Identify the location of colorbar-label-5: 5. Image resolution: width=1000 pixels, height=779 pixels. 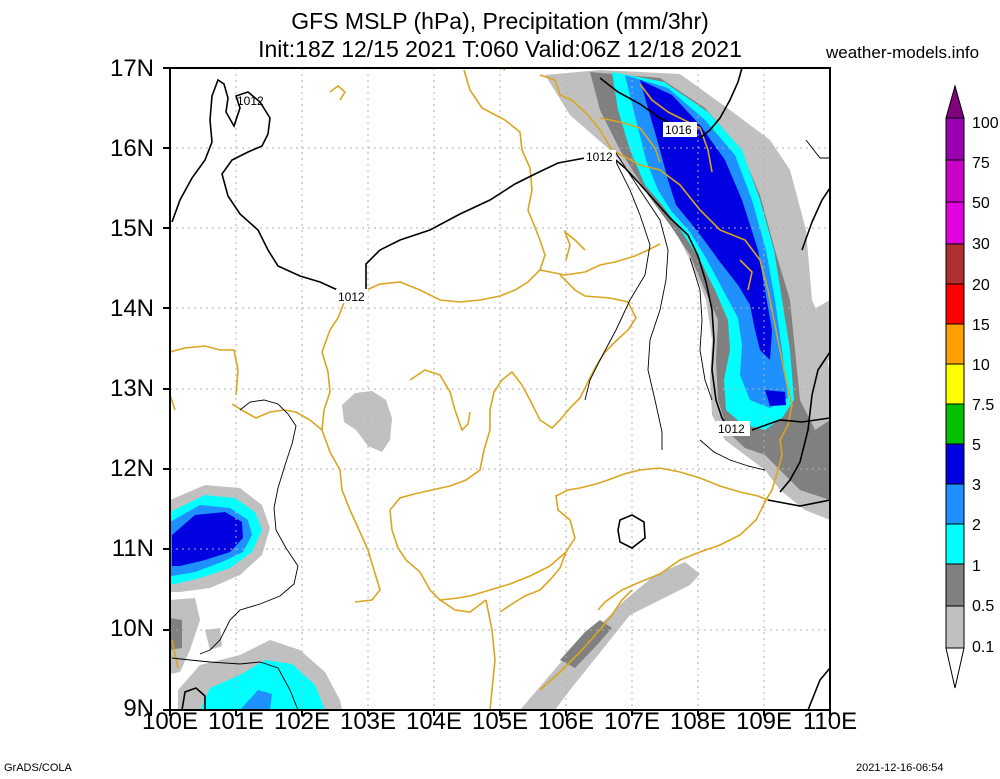
(976, 445).